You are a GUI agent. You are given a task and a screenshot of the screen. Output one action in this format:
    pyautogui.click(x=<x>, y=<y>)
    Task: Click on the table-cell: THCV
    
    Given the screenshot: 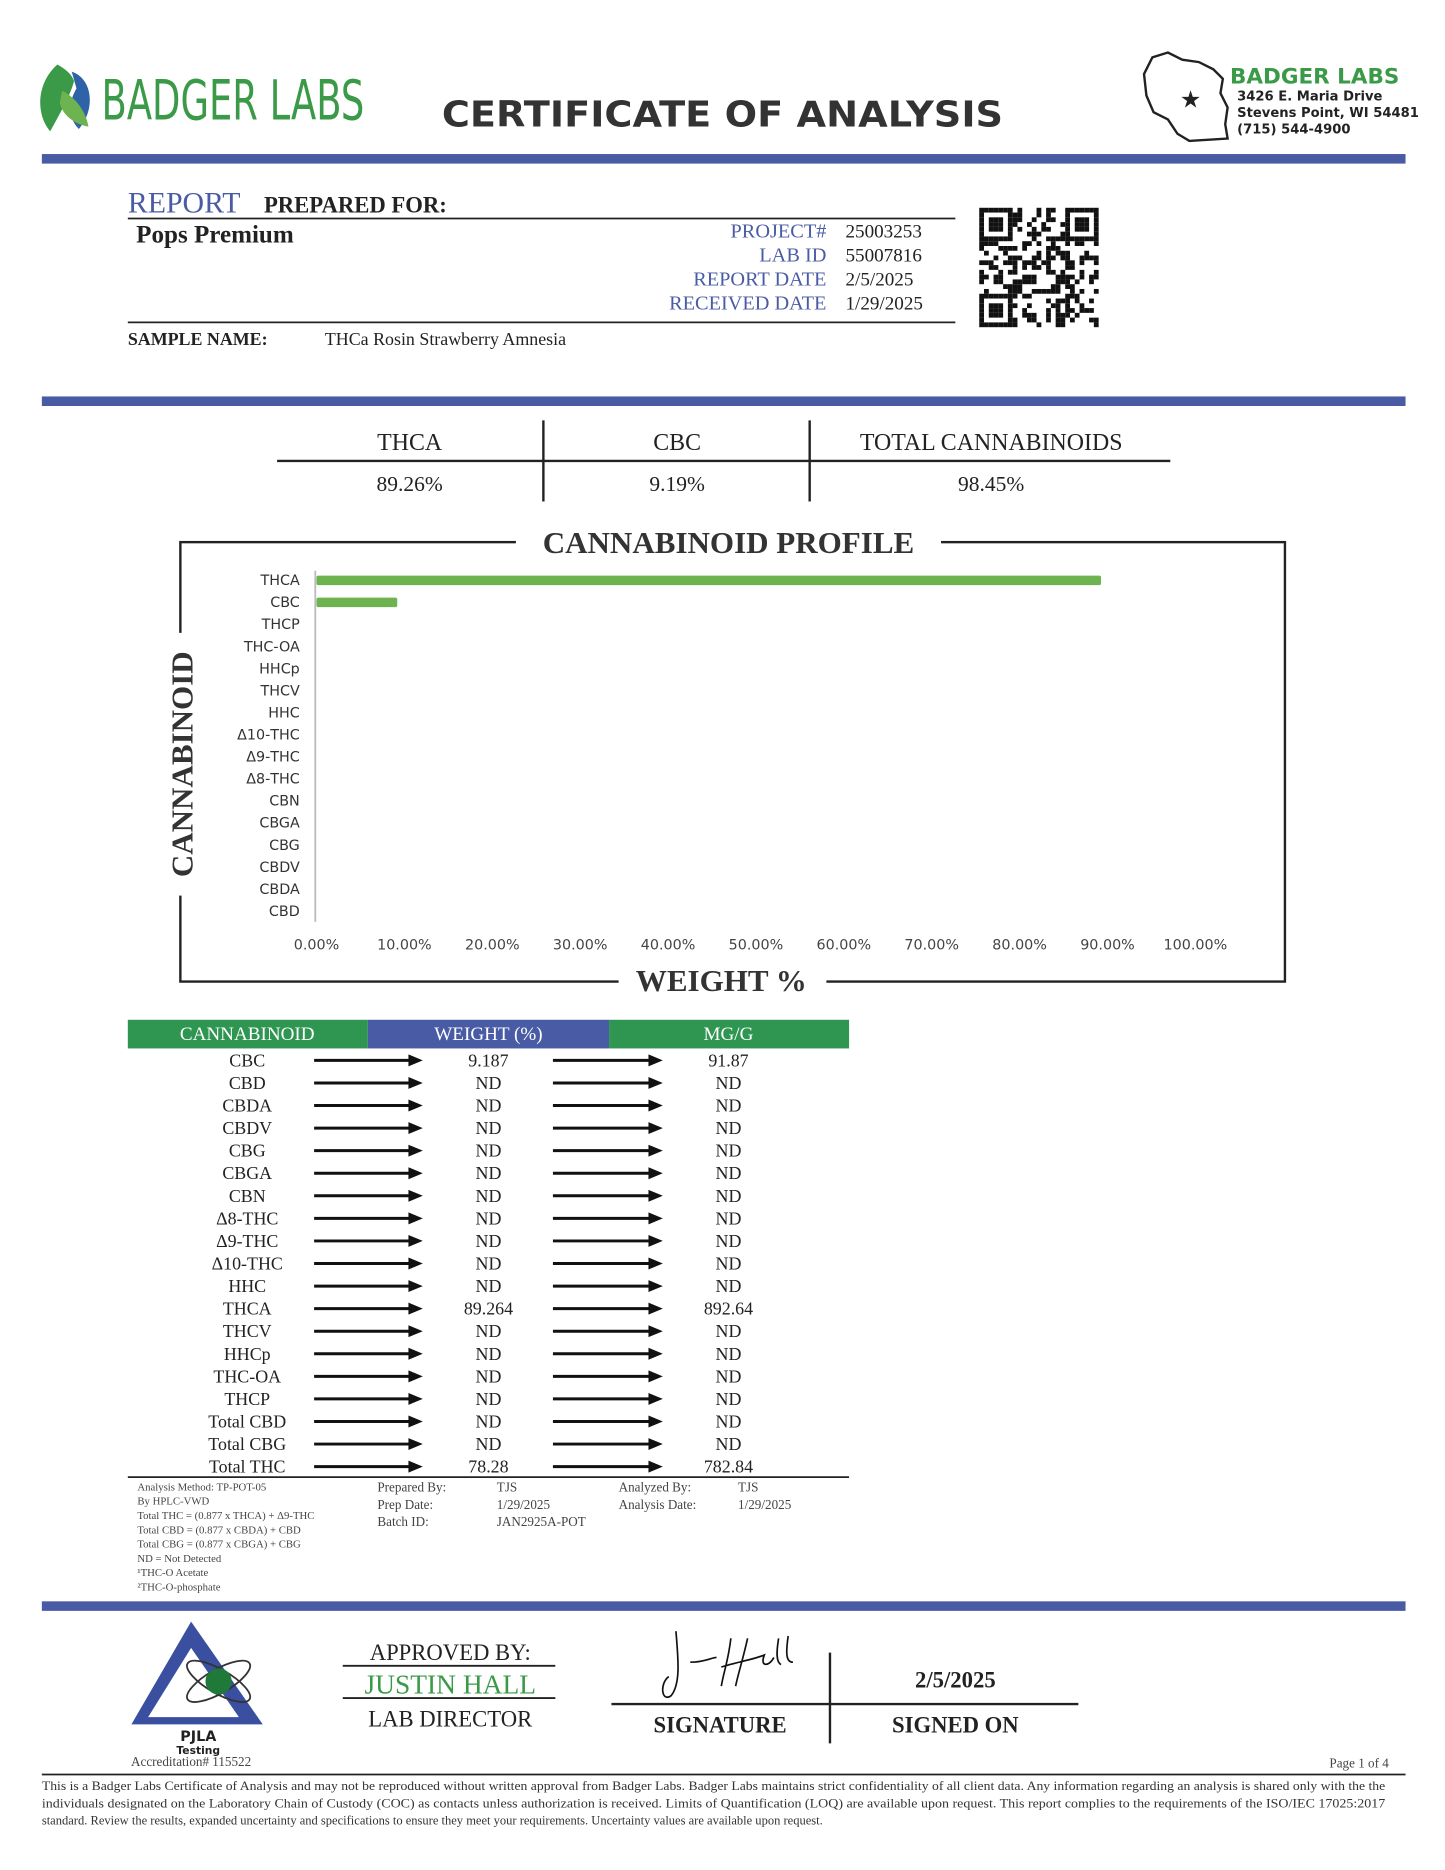 What is the action you would take?
    pyautogui.click(x=247, y=1331)
    